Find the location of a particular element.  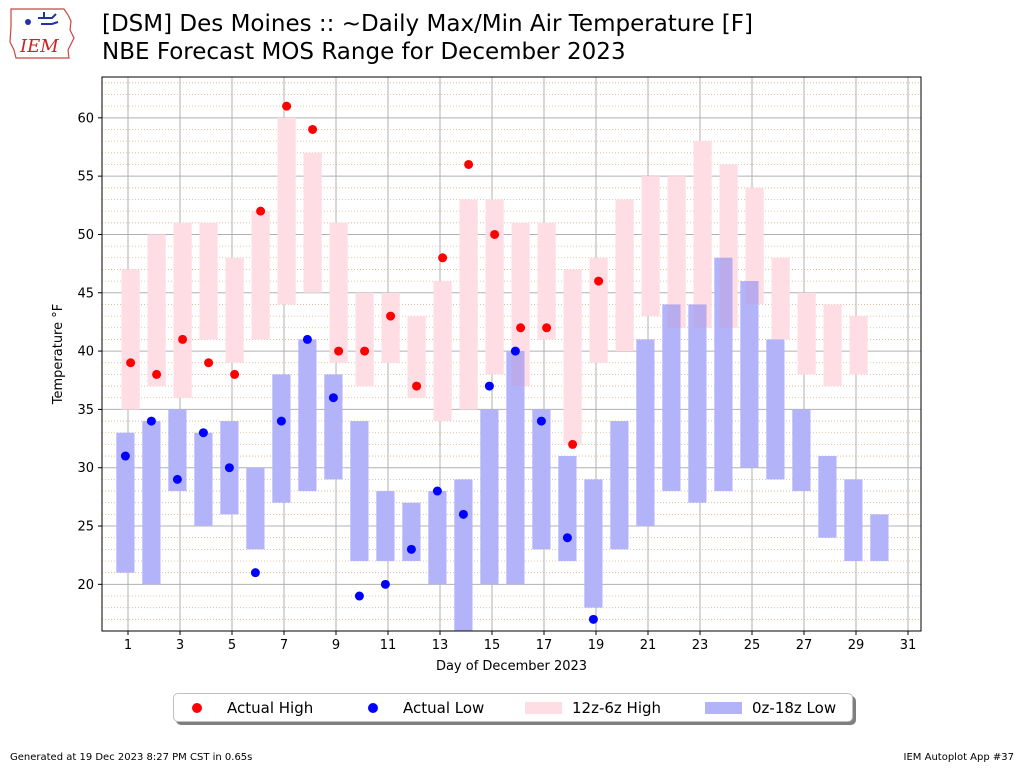

actual-low-marker-icon is located at coordinates (373, 707).